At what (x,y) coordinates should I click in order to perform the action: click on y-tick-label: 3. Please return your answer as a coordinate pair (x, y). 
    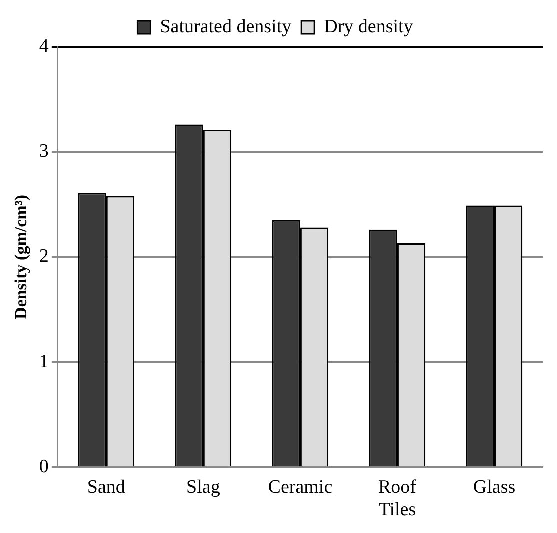
    Looking at the image, I should click on (44, 151).